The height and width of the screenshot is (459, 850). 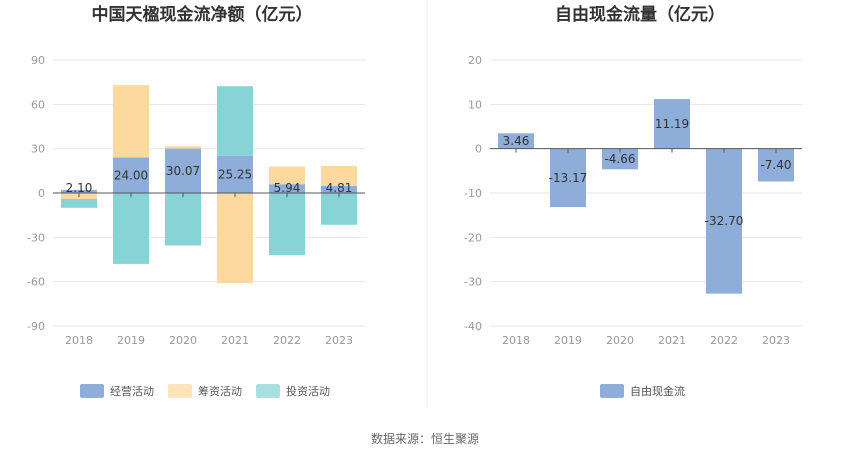 I want to click on data-label: 2.10, so click(x=79, y=188).